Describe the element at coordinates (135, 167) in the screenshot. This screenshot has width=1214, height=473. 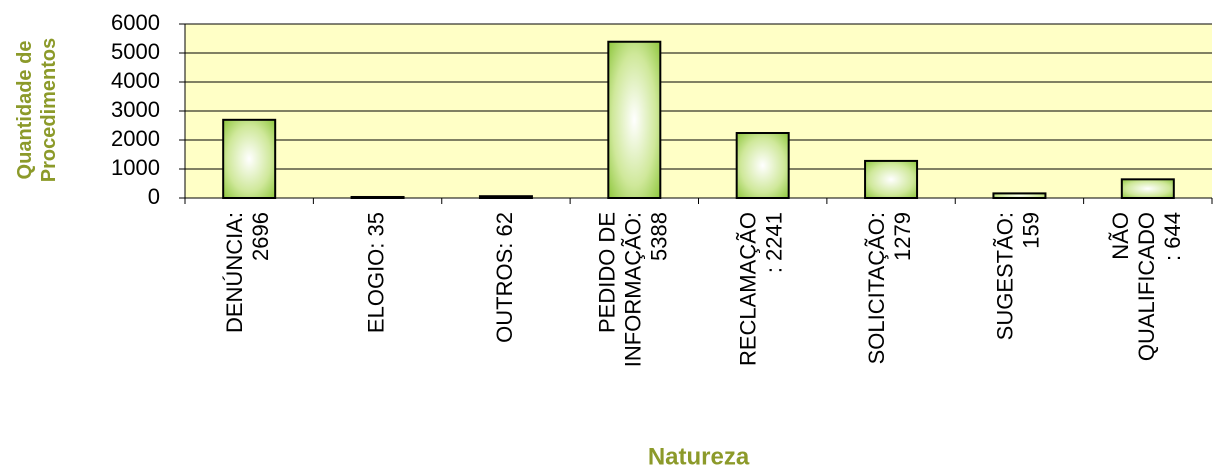
I see `y-tick-label: 1000` at that location.